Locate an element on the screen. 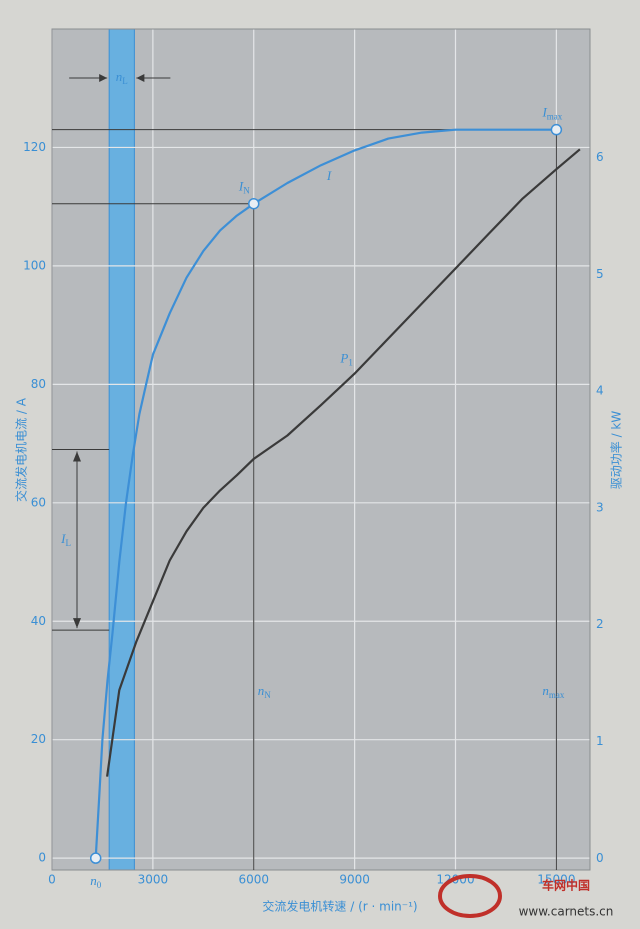 Image resolution: width=640 pixels, height=929 pixels. y2-tick-label: 1 is located at coordinates (600, 741).